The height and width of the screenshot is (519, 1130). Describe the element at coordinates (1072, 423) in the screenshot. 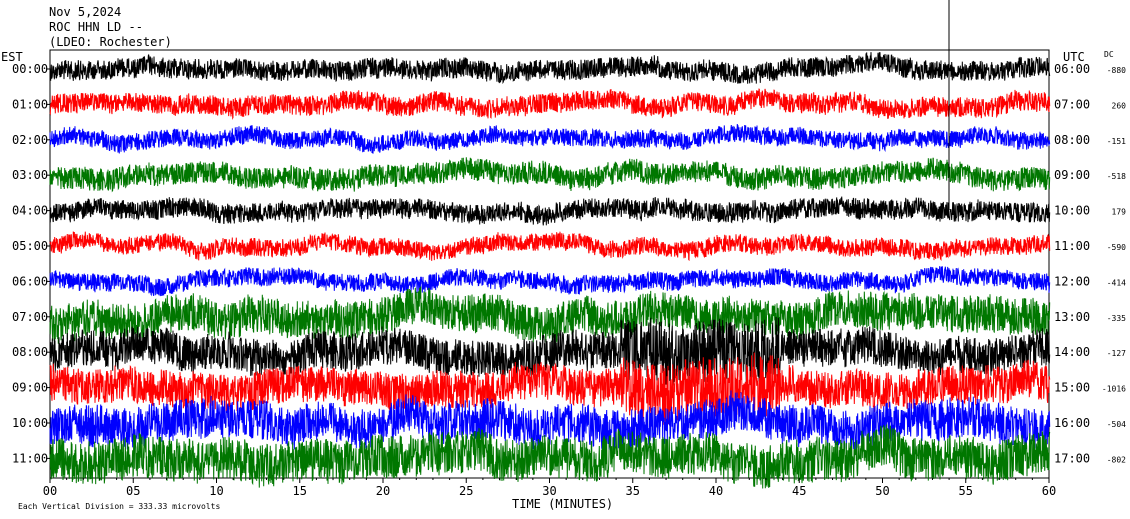

I see `utc-label: 16:00` at that location.